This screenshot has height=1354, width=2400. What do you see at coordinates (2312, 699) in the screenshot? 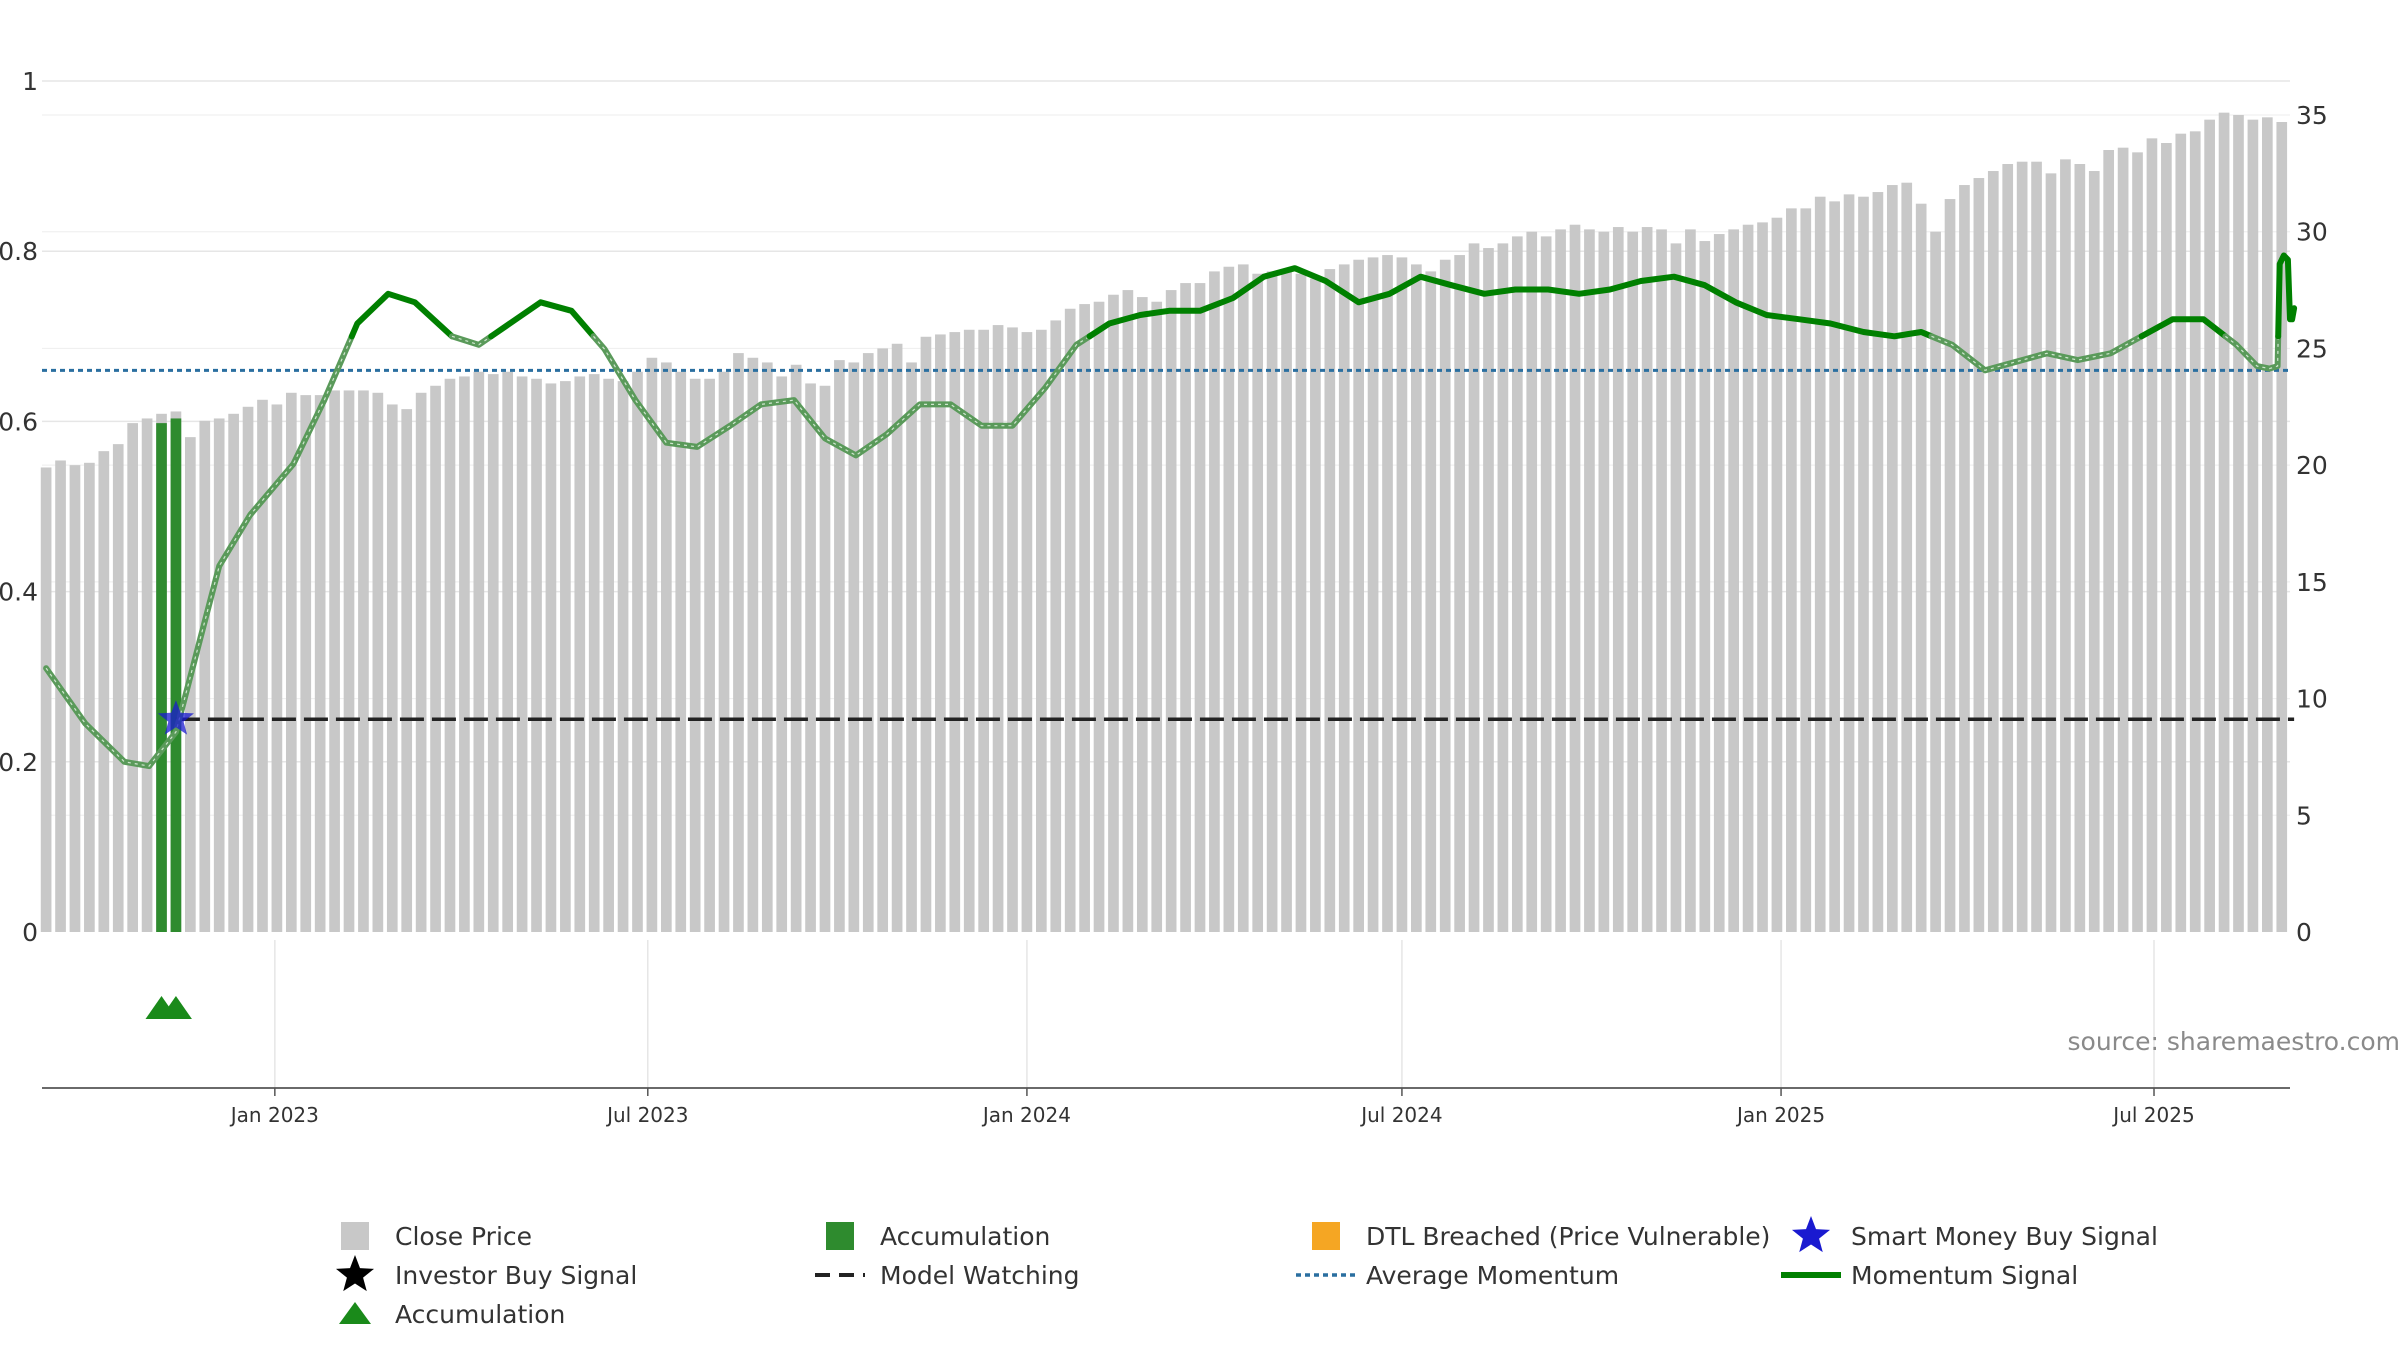
I see `right-tick-label: 10` at bounding box center [2312, 699].